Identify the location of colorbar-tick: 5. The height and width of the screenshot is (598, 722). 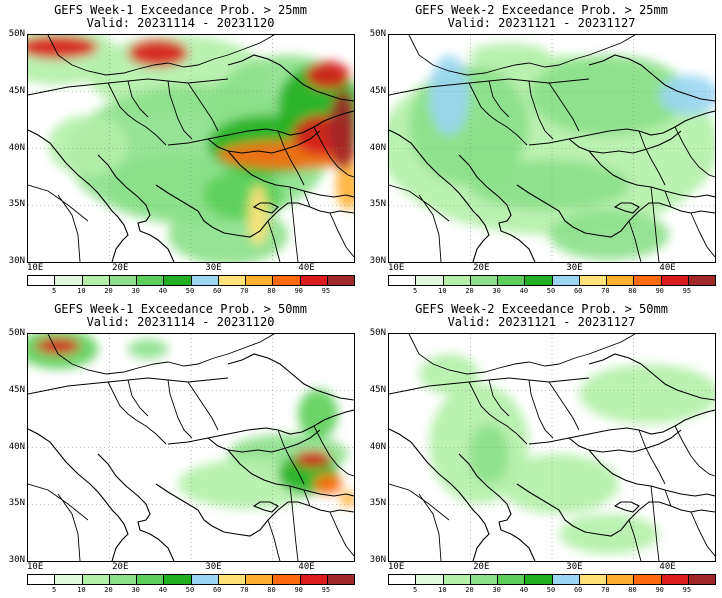
(54, 590).